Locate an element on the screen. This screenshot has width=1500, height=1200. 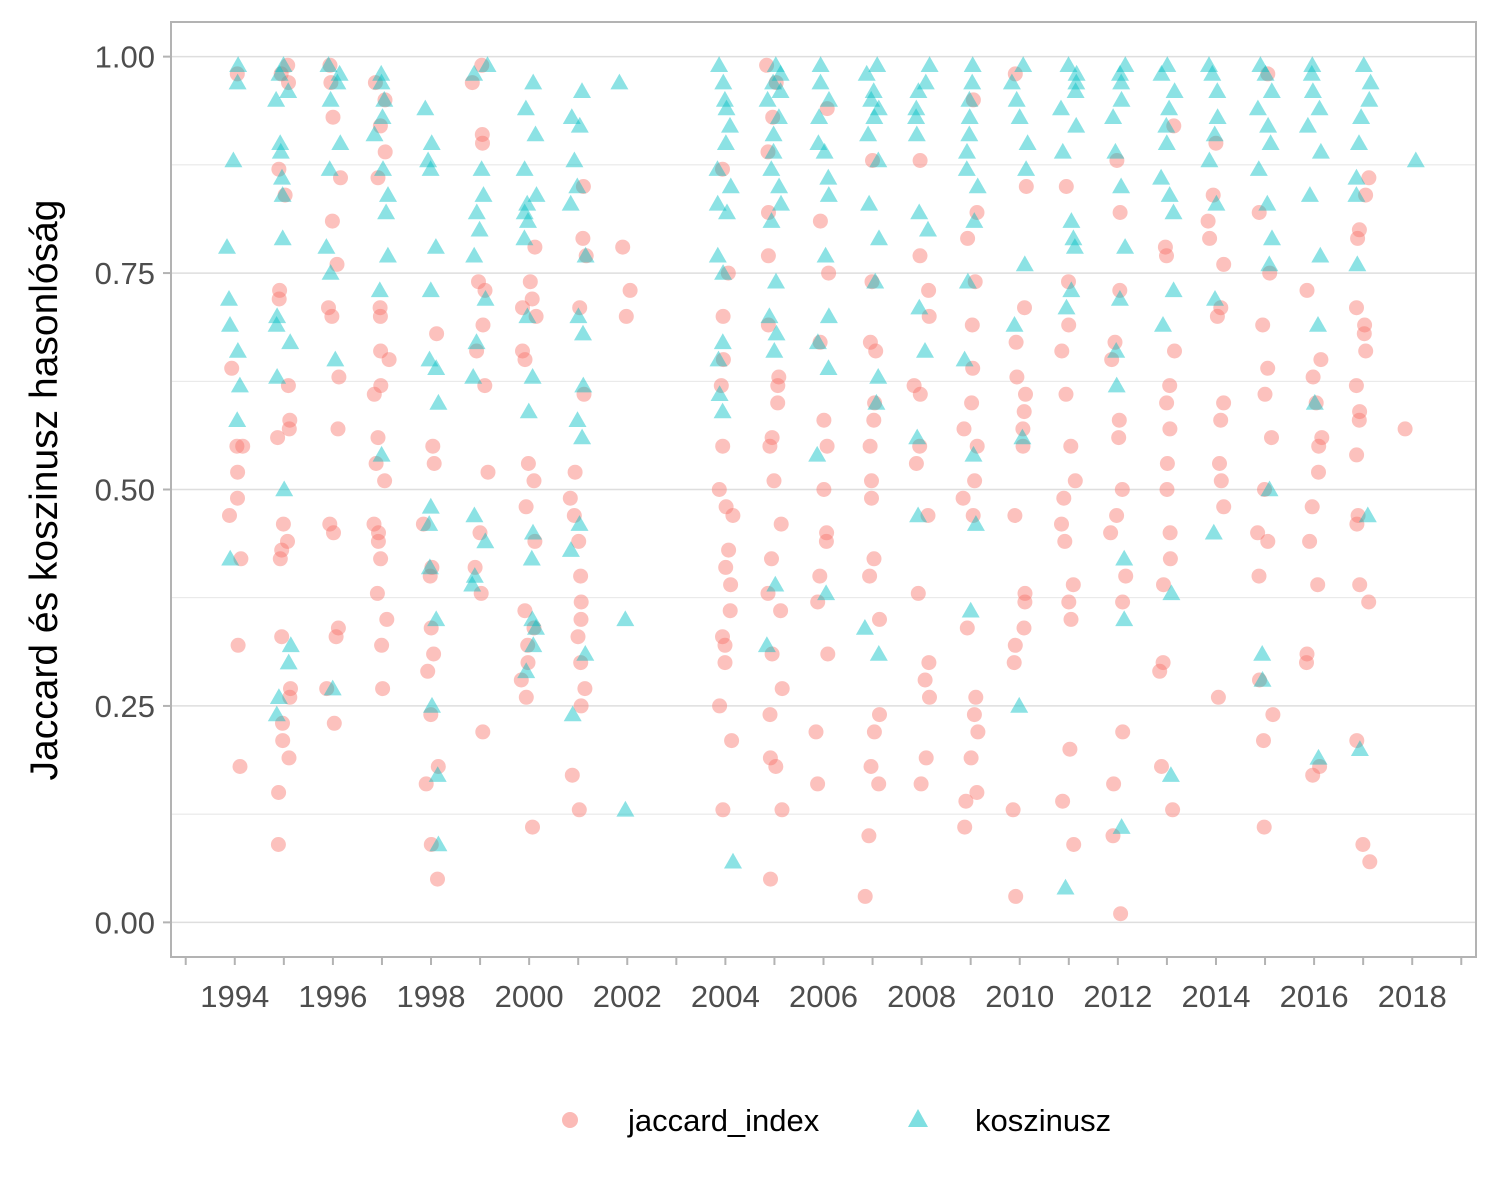
y-tick-label: 0.50 is located at coordinates (125, 490).